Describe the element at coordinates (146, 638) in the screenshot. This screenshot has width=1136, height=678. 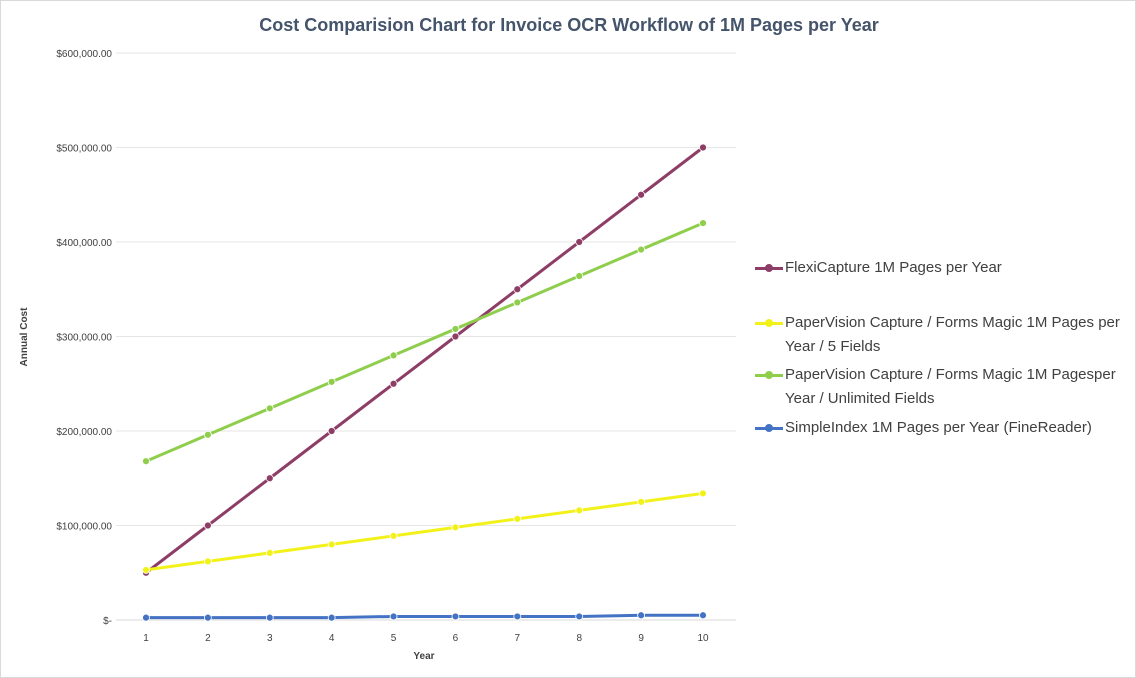
I see `x-tick-label: 1` at that location.